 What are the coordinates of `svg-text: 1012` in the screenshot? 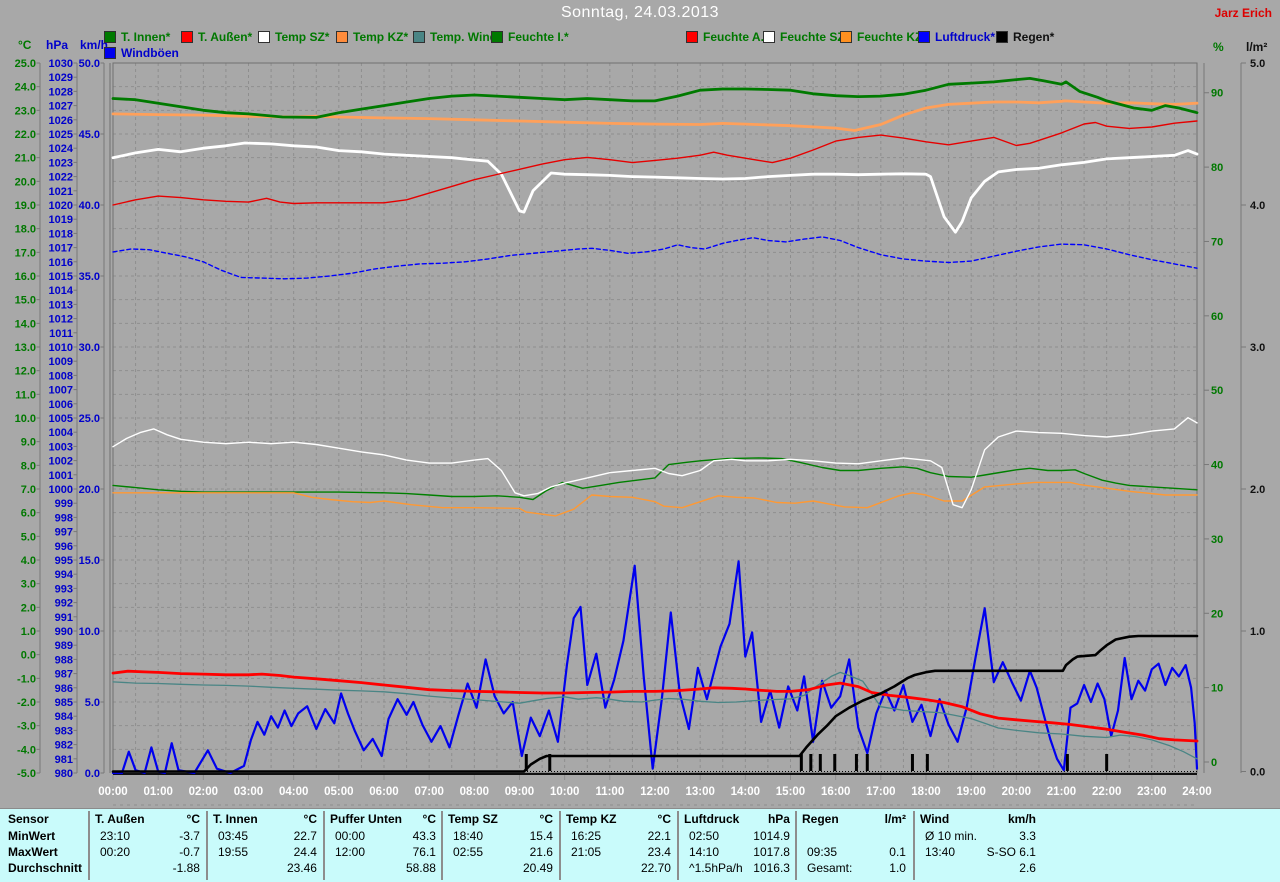 It's located at (61, 320).